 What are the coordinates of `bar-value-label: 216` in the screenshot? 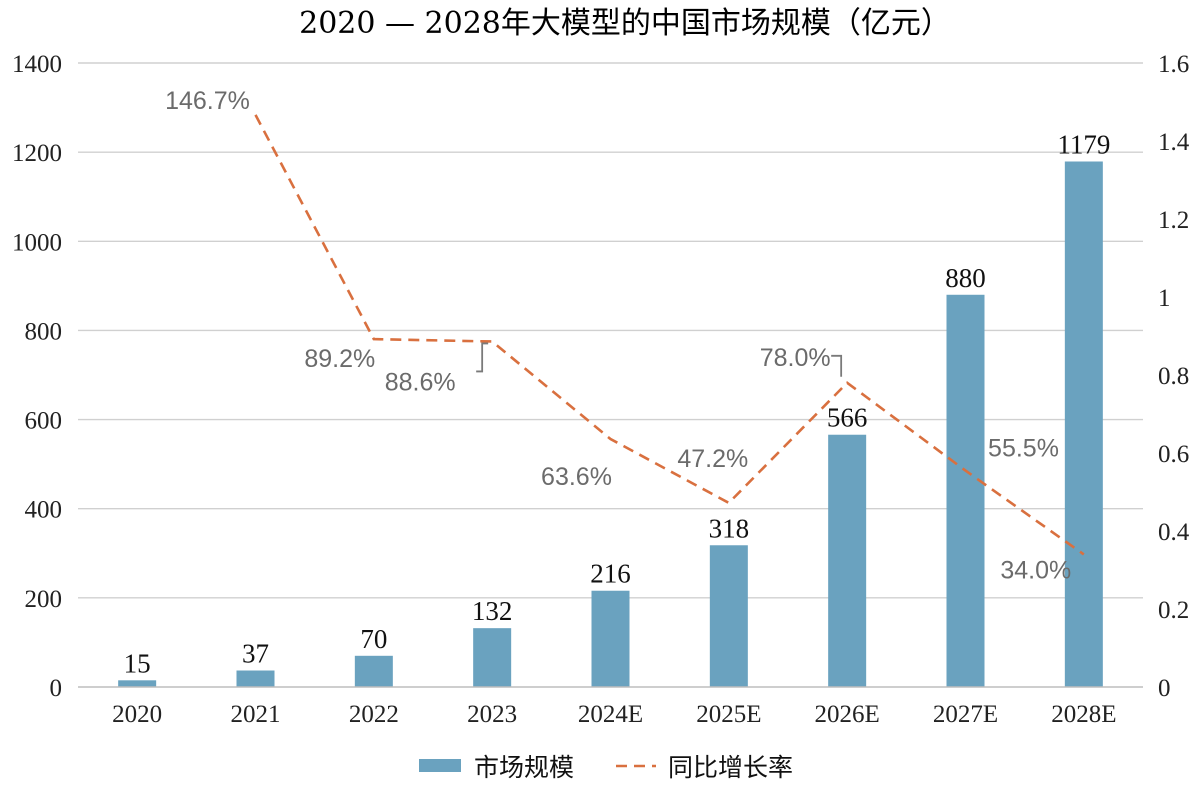 It's located at (610, 574).